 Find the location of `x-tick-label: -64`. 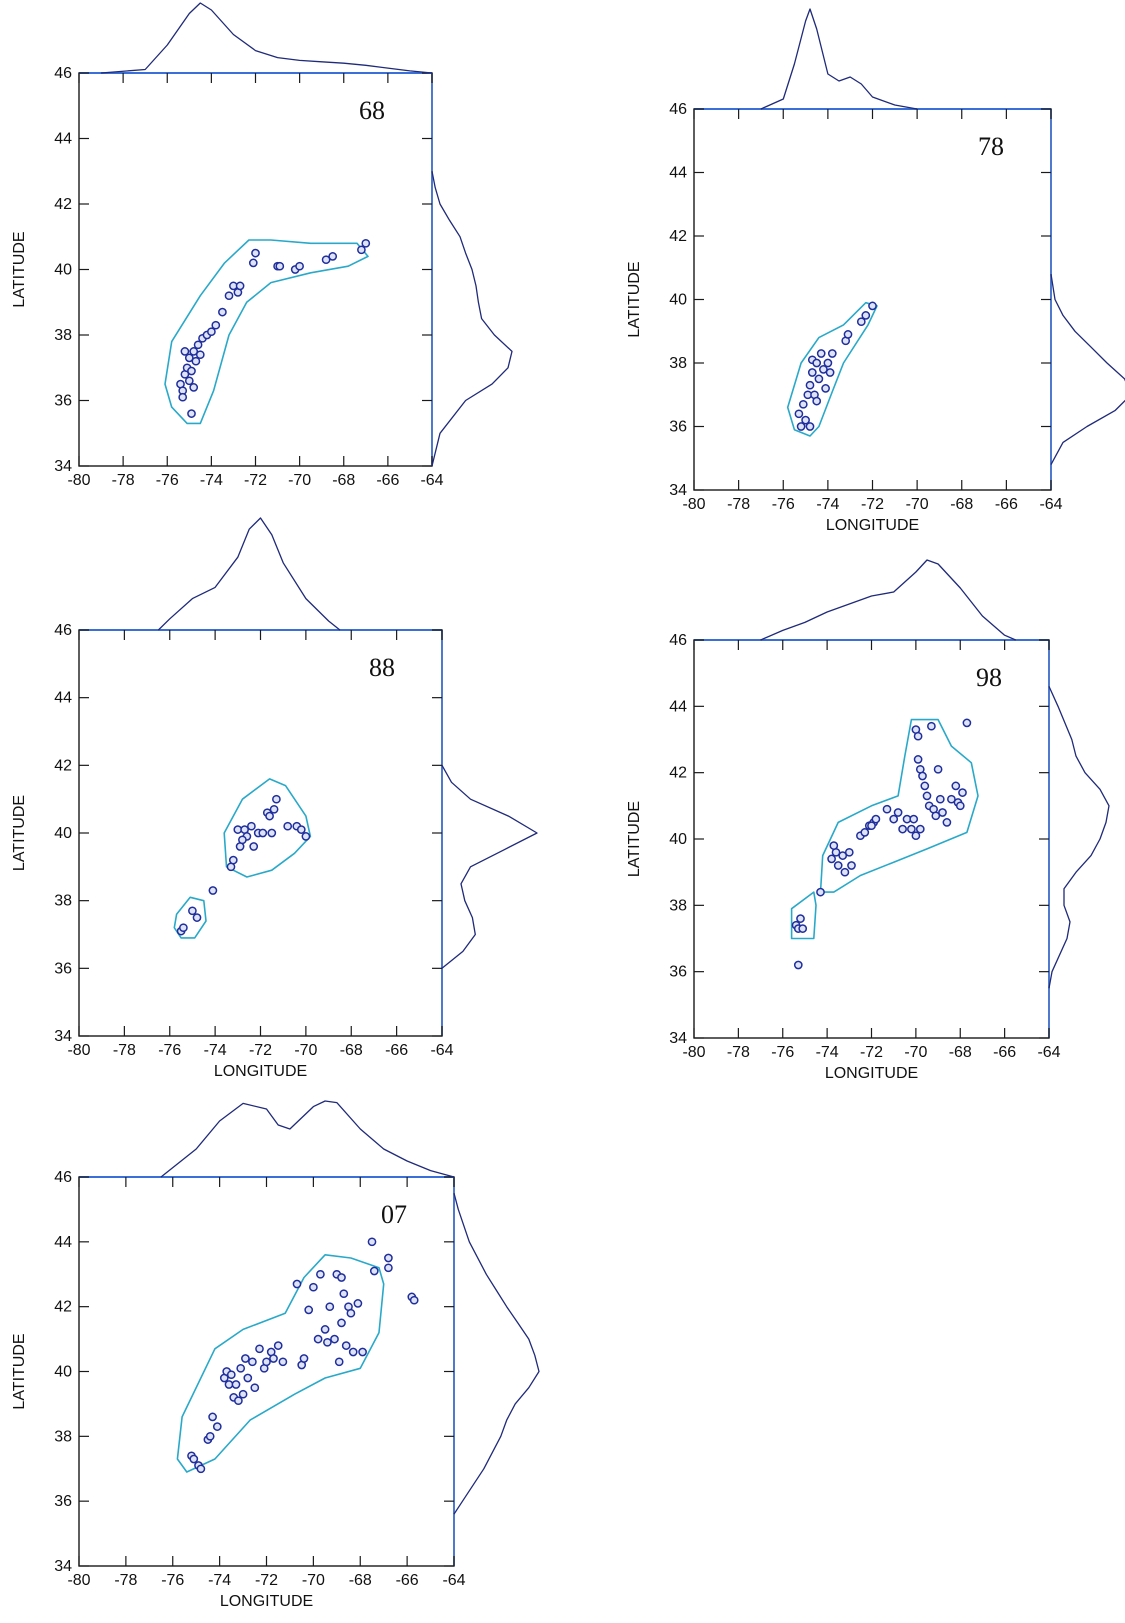

x-tick-label: -64 is located at coordinates (1050, 504).